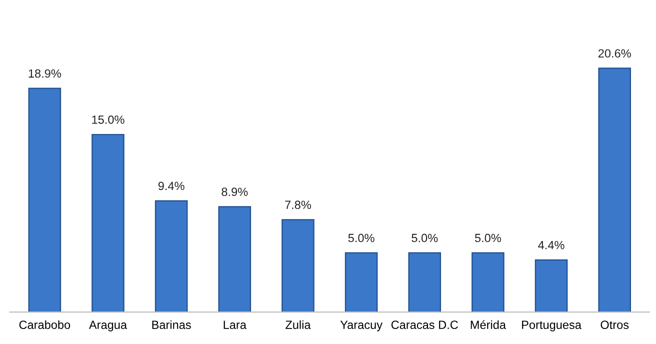 The height and width of the screenshot is (344, 656). Describe the element at coordinates (235, 192) in the screenshot. I see `data-label: 8.9%` at that location.